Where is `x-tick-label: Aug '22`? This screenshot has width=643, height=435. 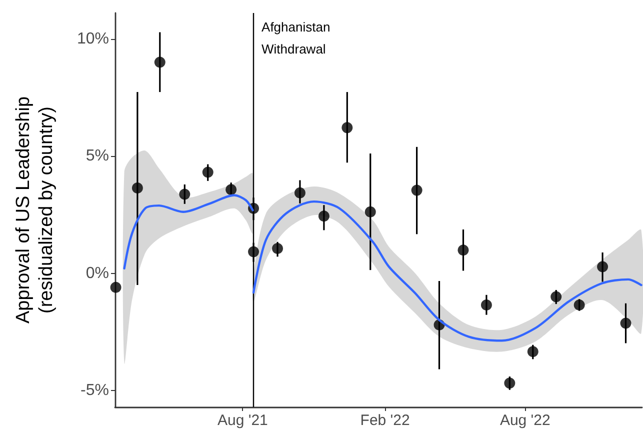 x-tick-label: Aug '22 is located at coordinates (525, 420).